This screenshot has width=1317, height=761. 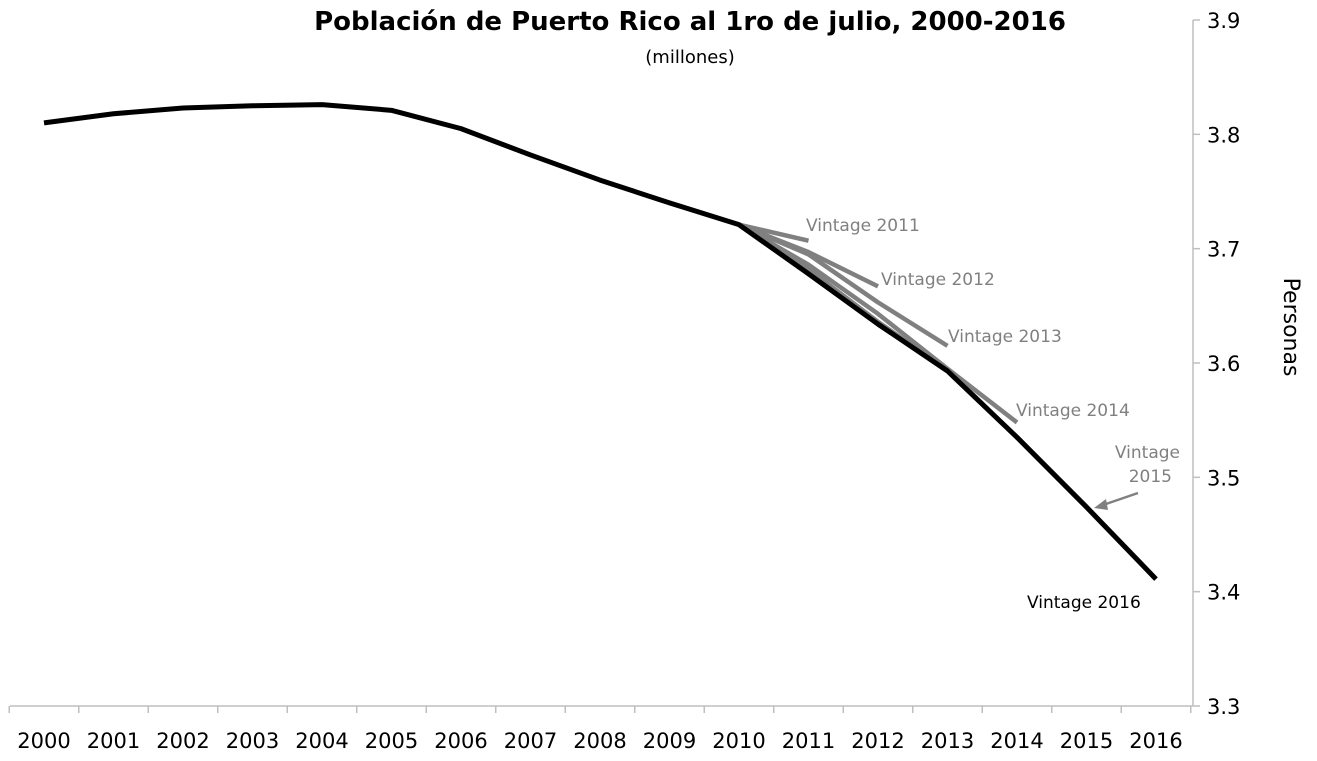 I want to click on x-tick-label: 2015, so click(x=1086, y=741).